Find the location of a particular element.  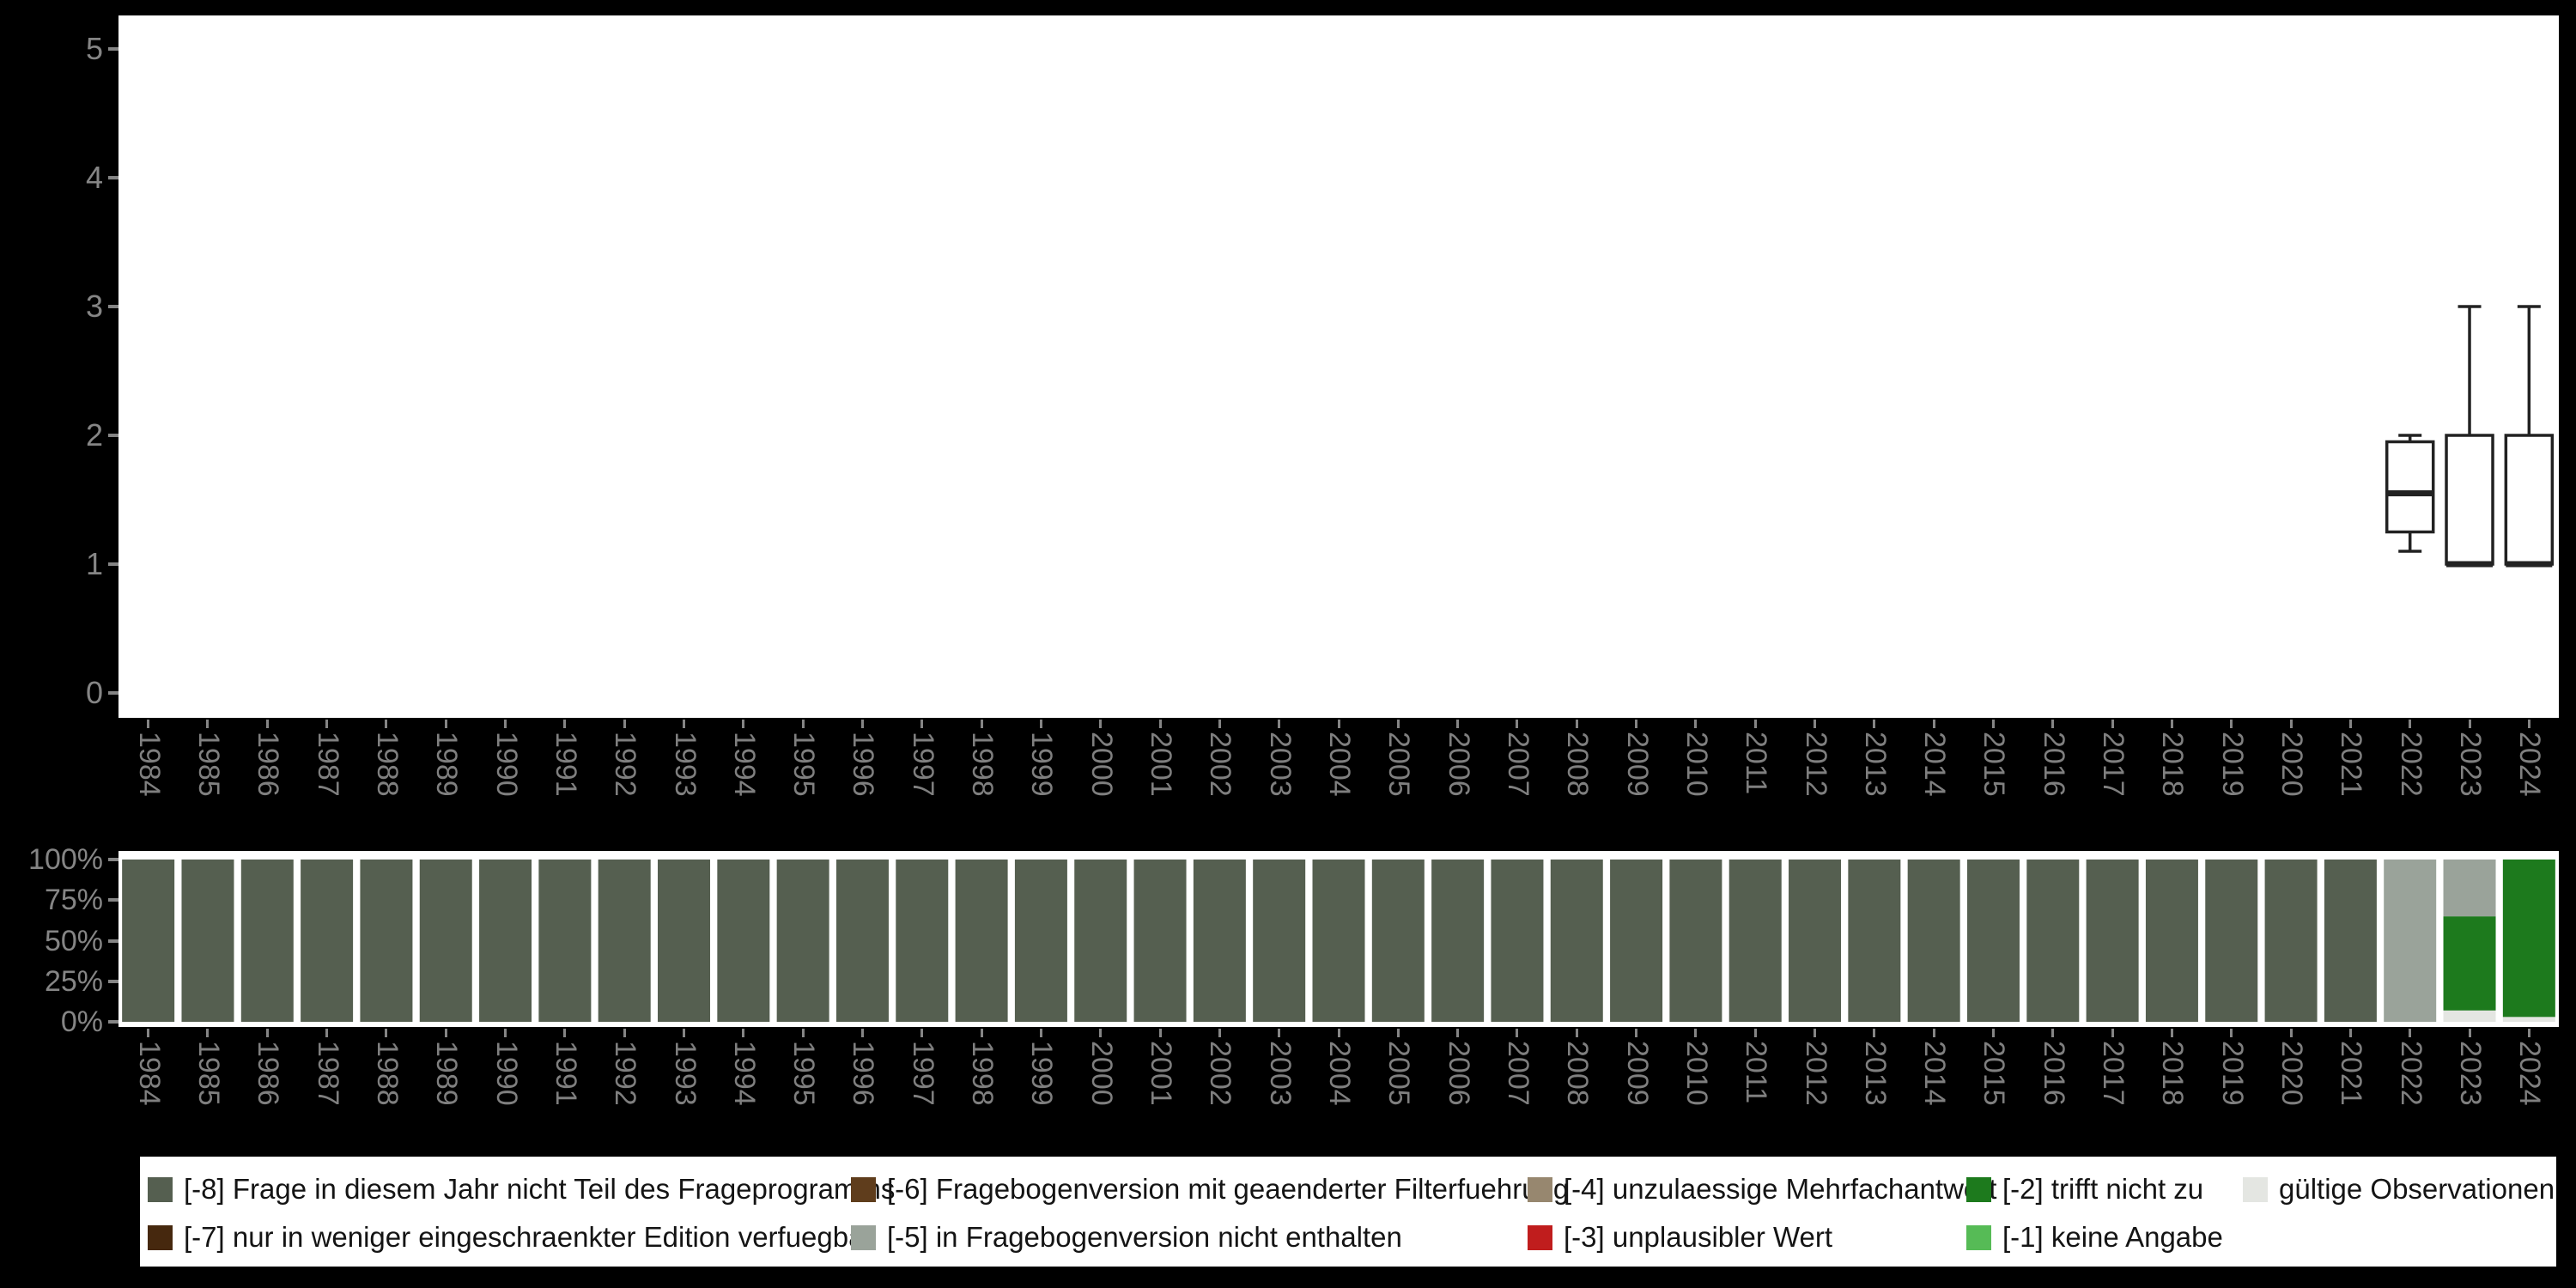

bar-xtick-label-2014: 2014 is located at coordinates (1934, 1074).